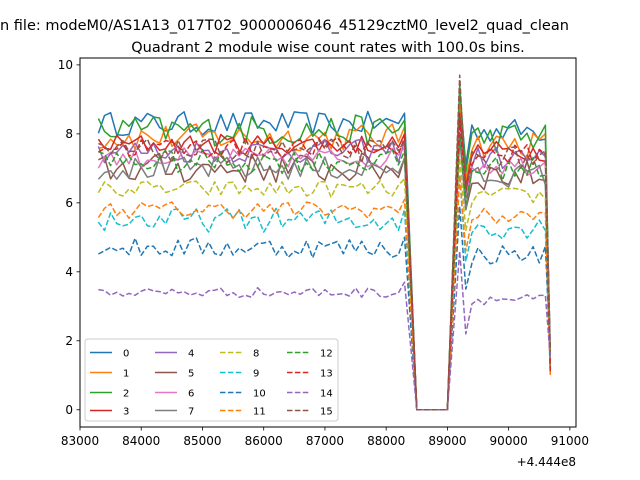 This screenshot has width=640, height=480. What do you see at coordinates (191, 353) in the screenshot?
I see `legend-label-4: 4` at bounding box center [191, 353].